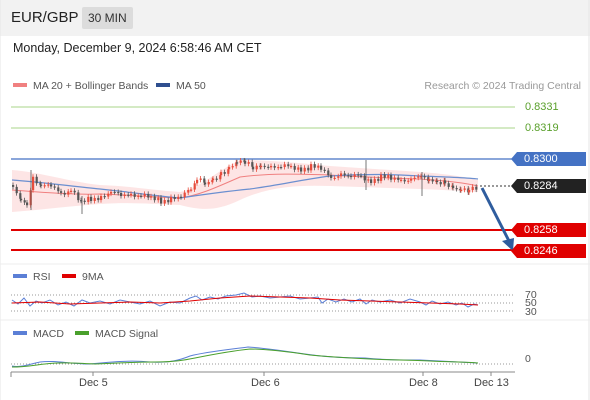 The image size is (590, 400). I want to click on legend-macd-signal: MACD Signal, so click(116, 334).